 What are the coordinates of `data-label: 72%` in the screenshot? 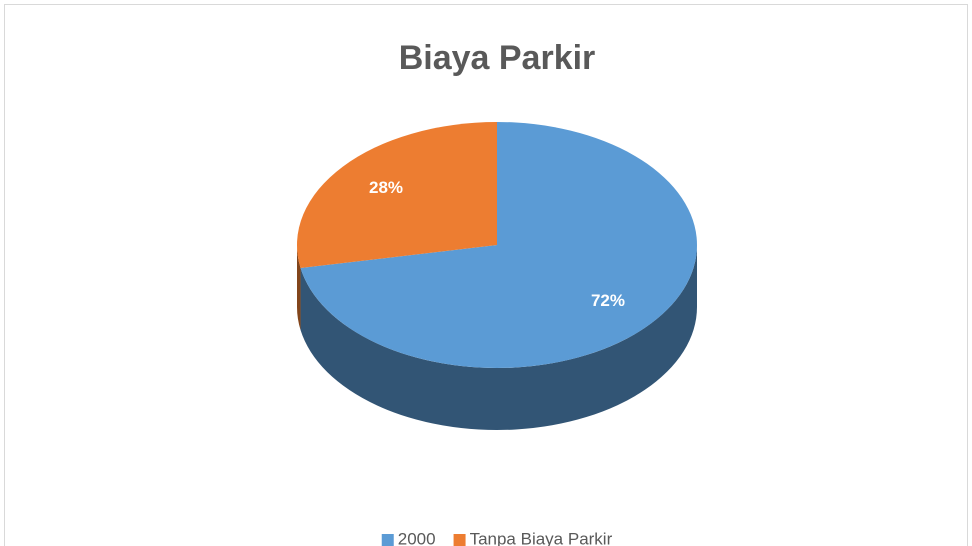 It's located at (608, 300).